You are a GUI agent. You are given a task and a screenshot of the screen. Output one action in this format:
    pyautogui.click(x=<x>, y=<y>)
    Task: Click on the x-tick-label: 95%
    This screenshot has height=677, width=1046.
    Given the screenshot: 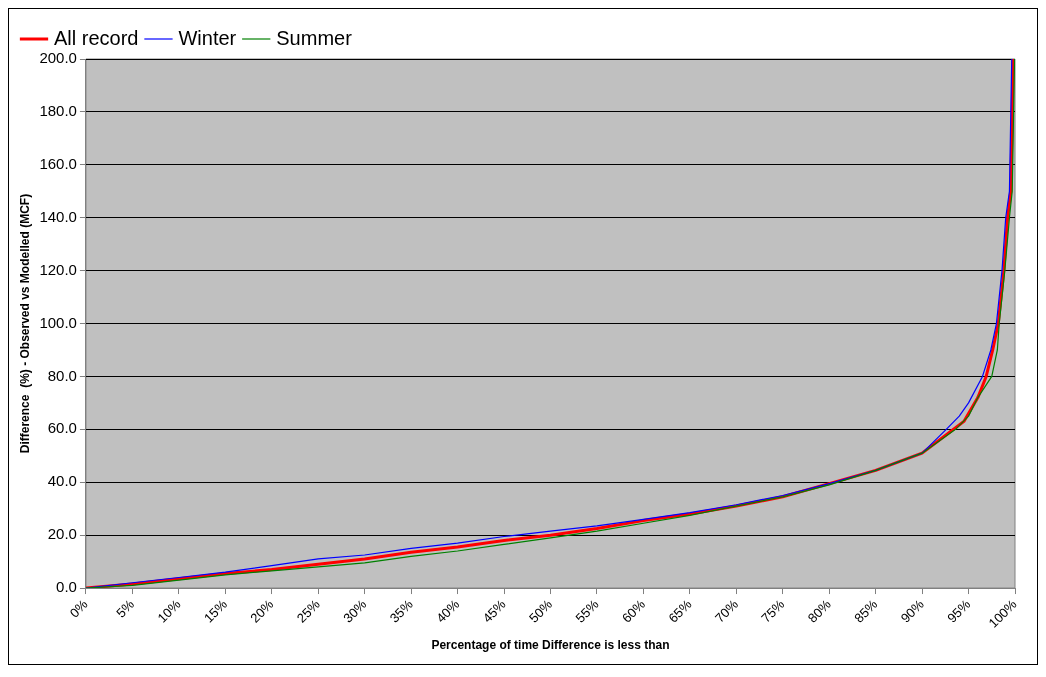 What is the action you would take?
    pyautogui.click(x=959, y=611)
    